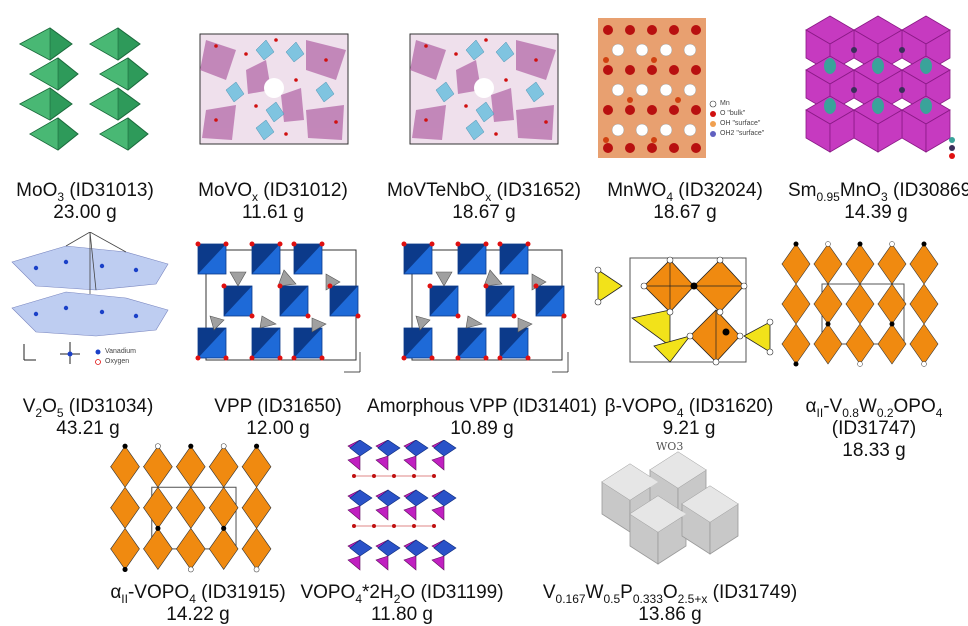  I want to click on mass-alpha2-v08w02opo4: 18.33 g, so click(874, 450).